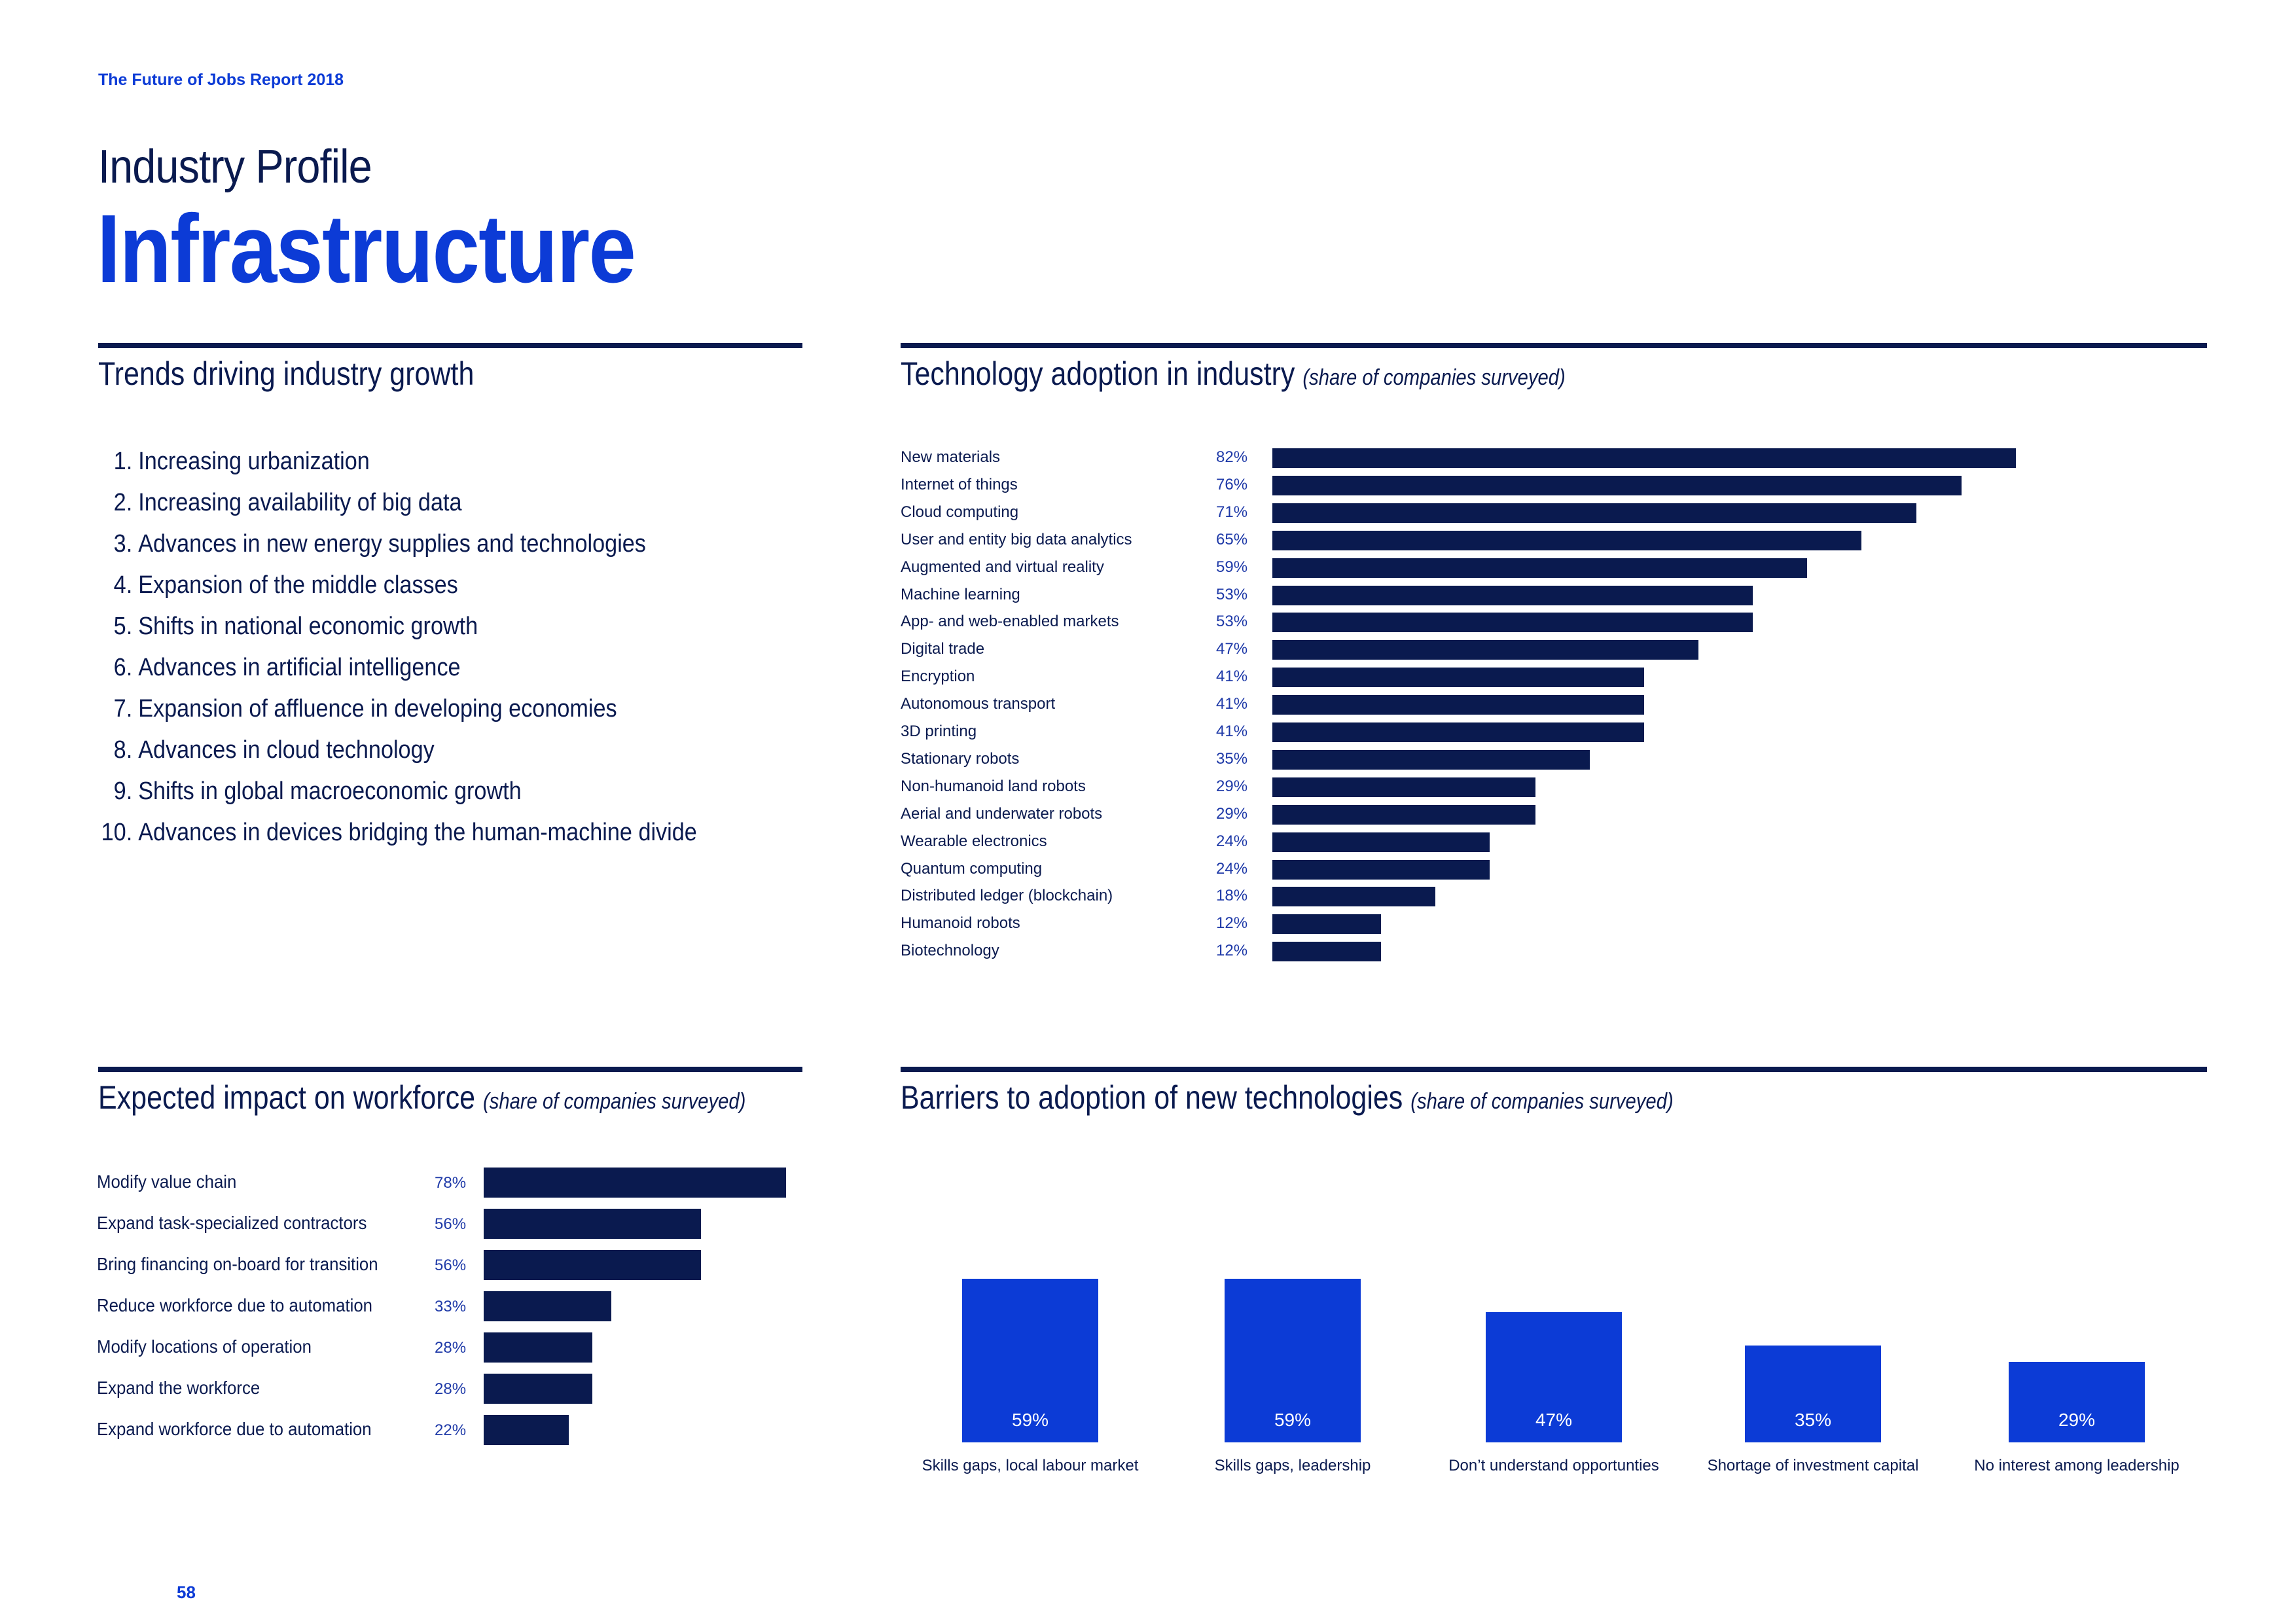 This screenshot has height=1623, width=2296. What do you see at coordinates (451, 1306) in the screenshot?
I see `workforce-value-label: 33%` at bounding box center [451, 1306].